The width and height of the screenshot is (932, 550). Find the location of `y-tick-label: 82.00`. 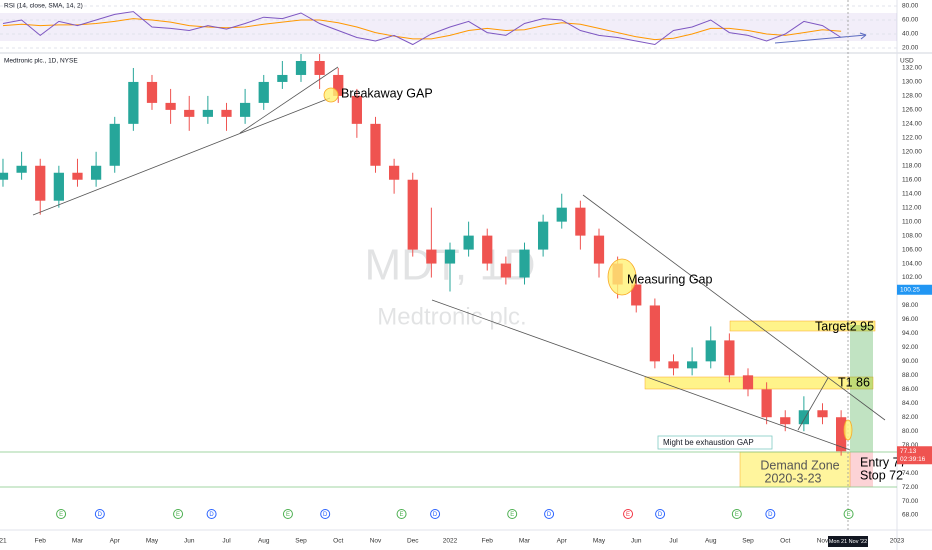

y-tick-label: 82.00 is located at coordinates (910, 417).